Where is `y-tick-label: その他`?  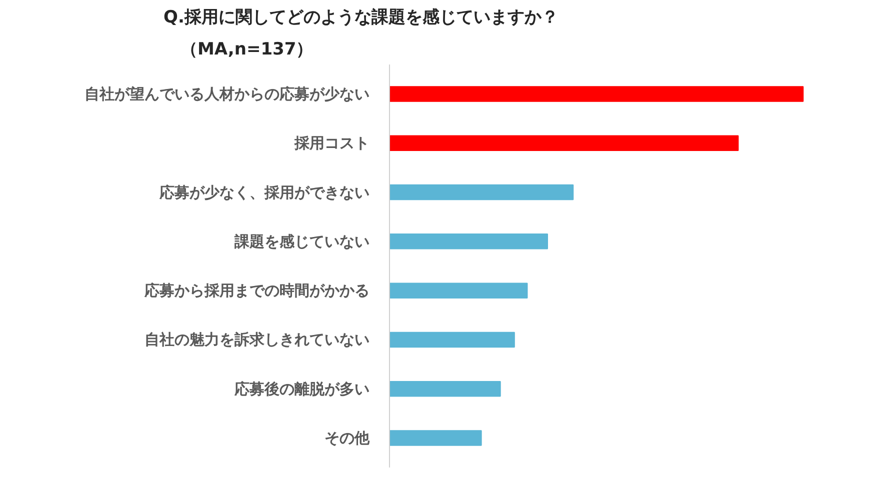 y-tick-label: その他 is located at coordinates (347, 438).